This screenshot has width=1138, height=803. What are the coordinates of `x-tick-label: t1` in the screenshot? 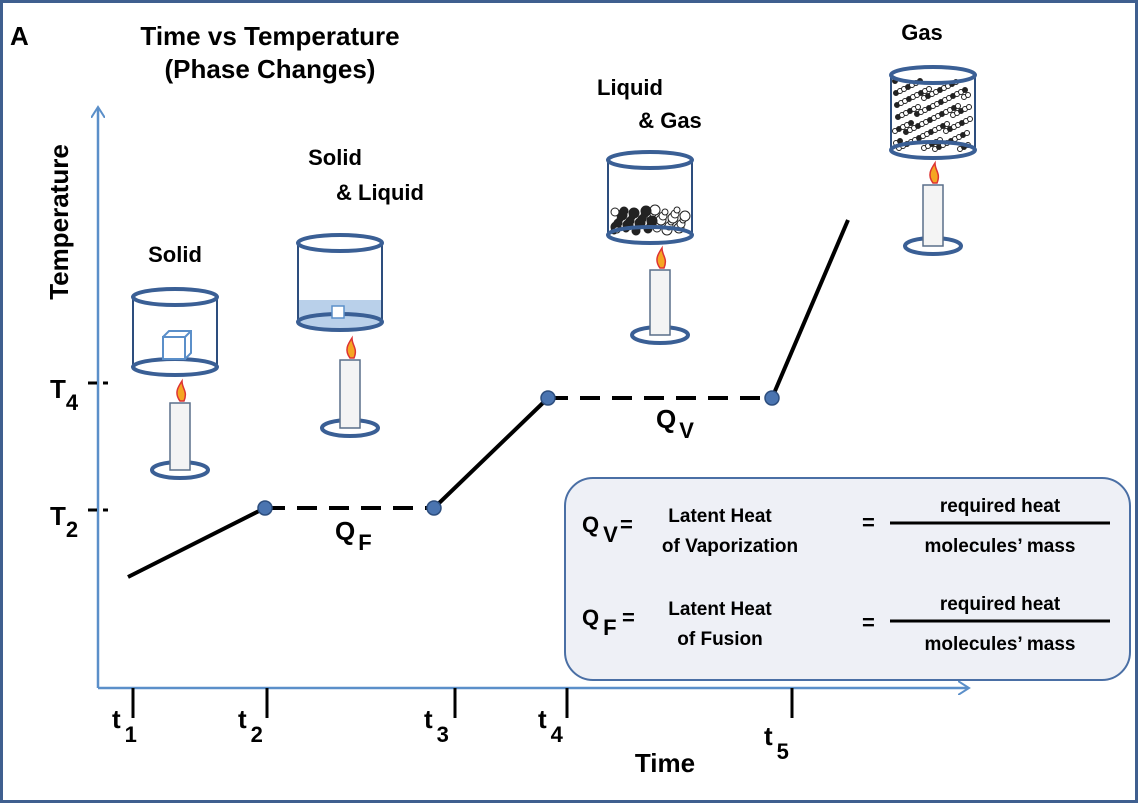 It's located at (124, 725).